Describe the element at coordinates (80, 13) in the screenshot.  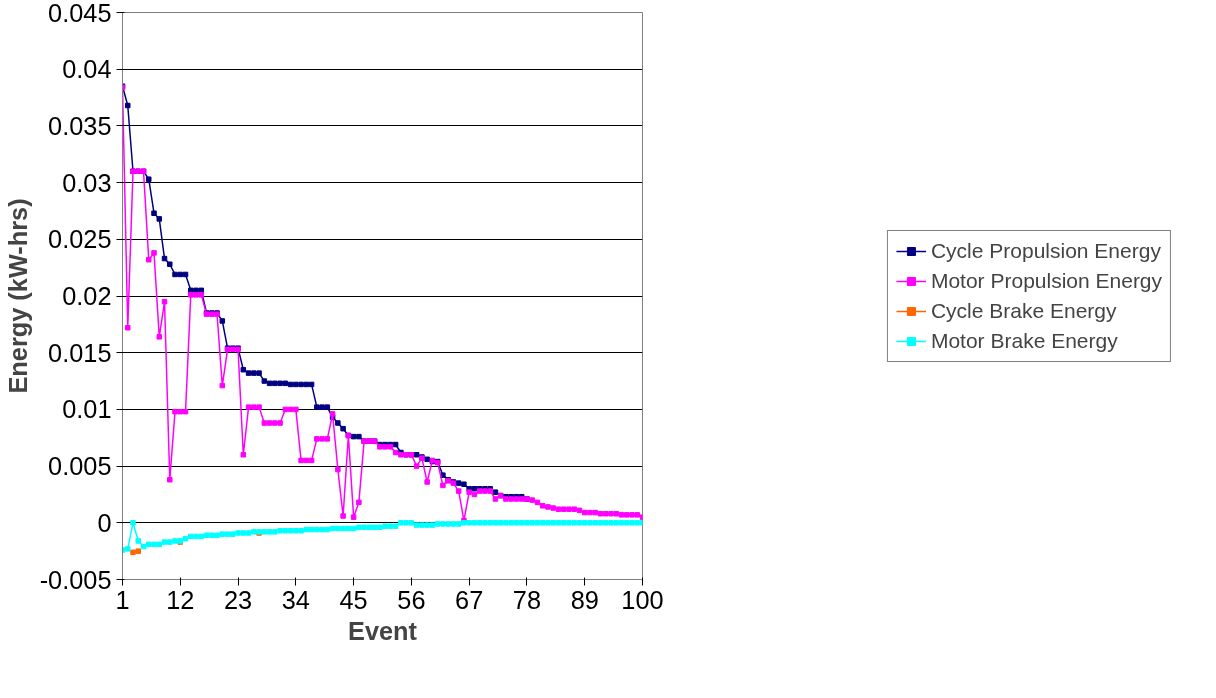
I see `y-tick-label: 0.045` at that location.